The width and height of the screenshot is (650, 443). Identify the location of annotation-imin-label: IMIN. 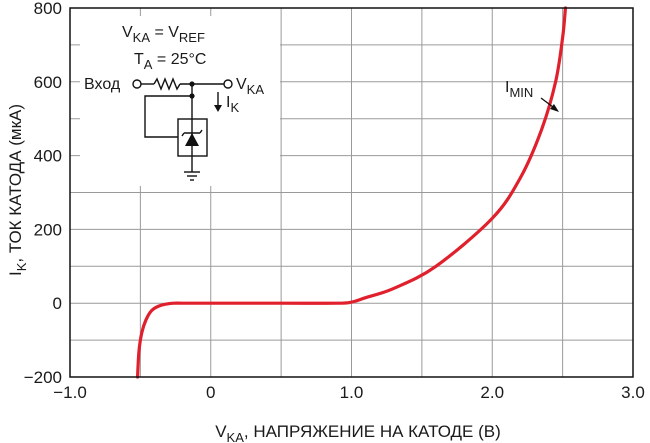
(519, 89).